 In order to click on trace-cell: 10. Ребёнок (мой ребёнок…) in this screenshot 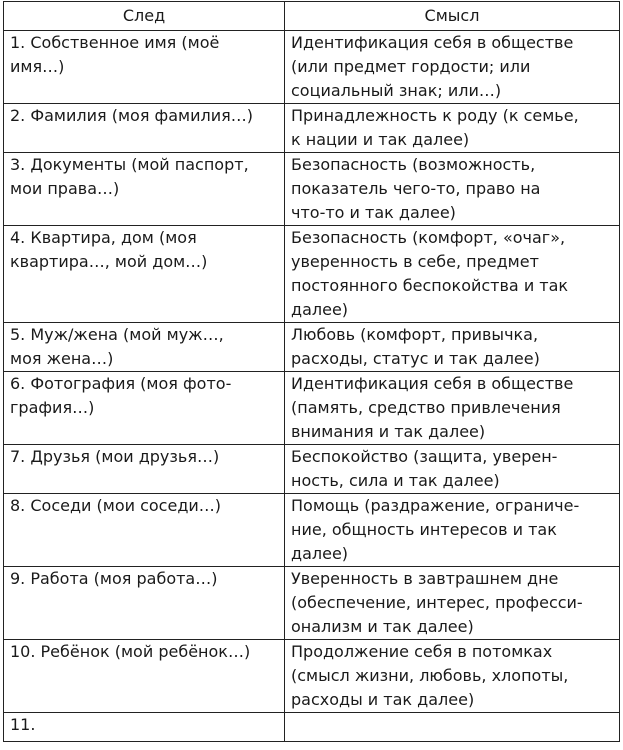, I will do `click(144, 676)`.